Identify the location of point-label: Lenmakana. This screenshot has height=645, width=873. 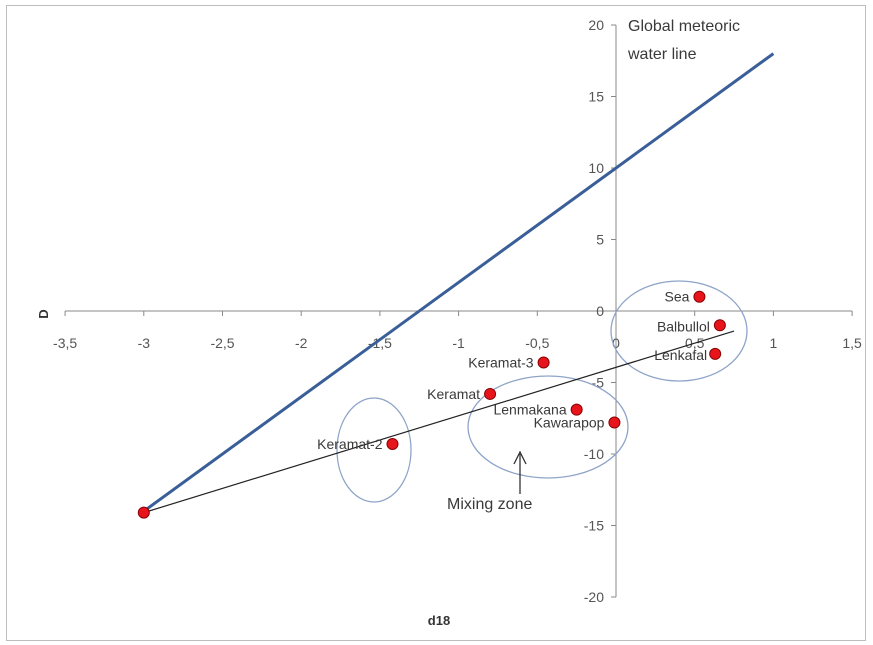
(529, 410).